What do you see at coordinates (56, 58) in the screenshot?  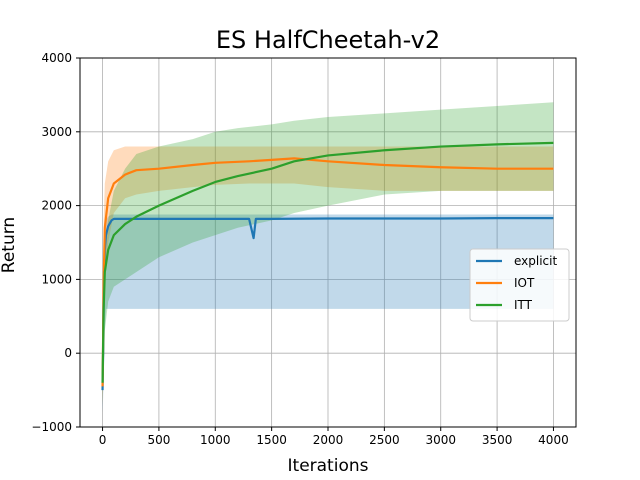 I see `y-tick-label: 4000` at bounding box center [56, 58].